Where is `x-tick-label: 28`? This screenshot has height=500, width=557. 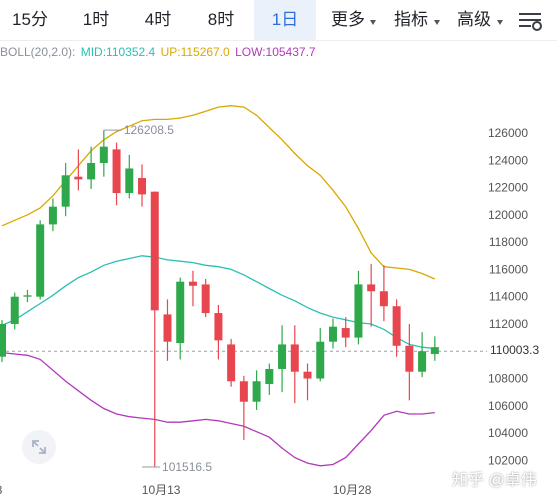
x-tick-label: 28 is located at coordinates (1, 490).